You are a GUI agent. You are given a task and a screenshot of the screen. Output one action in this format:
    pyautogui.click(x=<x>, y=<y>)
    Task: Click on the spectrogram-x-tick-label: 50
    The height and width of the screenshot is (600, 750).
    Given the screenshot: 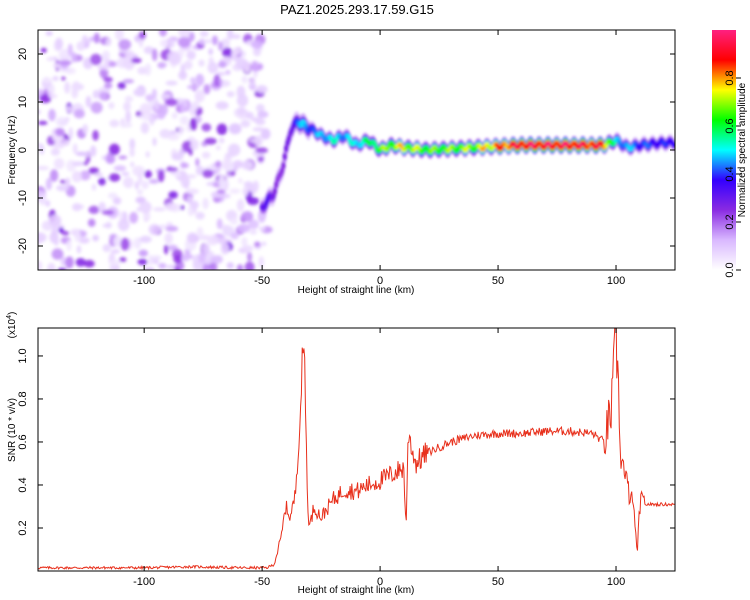 What is the action you would take?
    pyautogui.click(x=498, y=281)
    